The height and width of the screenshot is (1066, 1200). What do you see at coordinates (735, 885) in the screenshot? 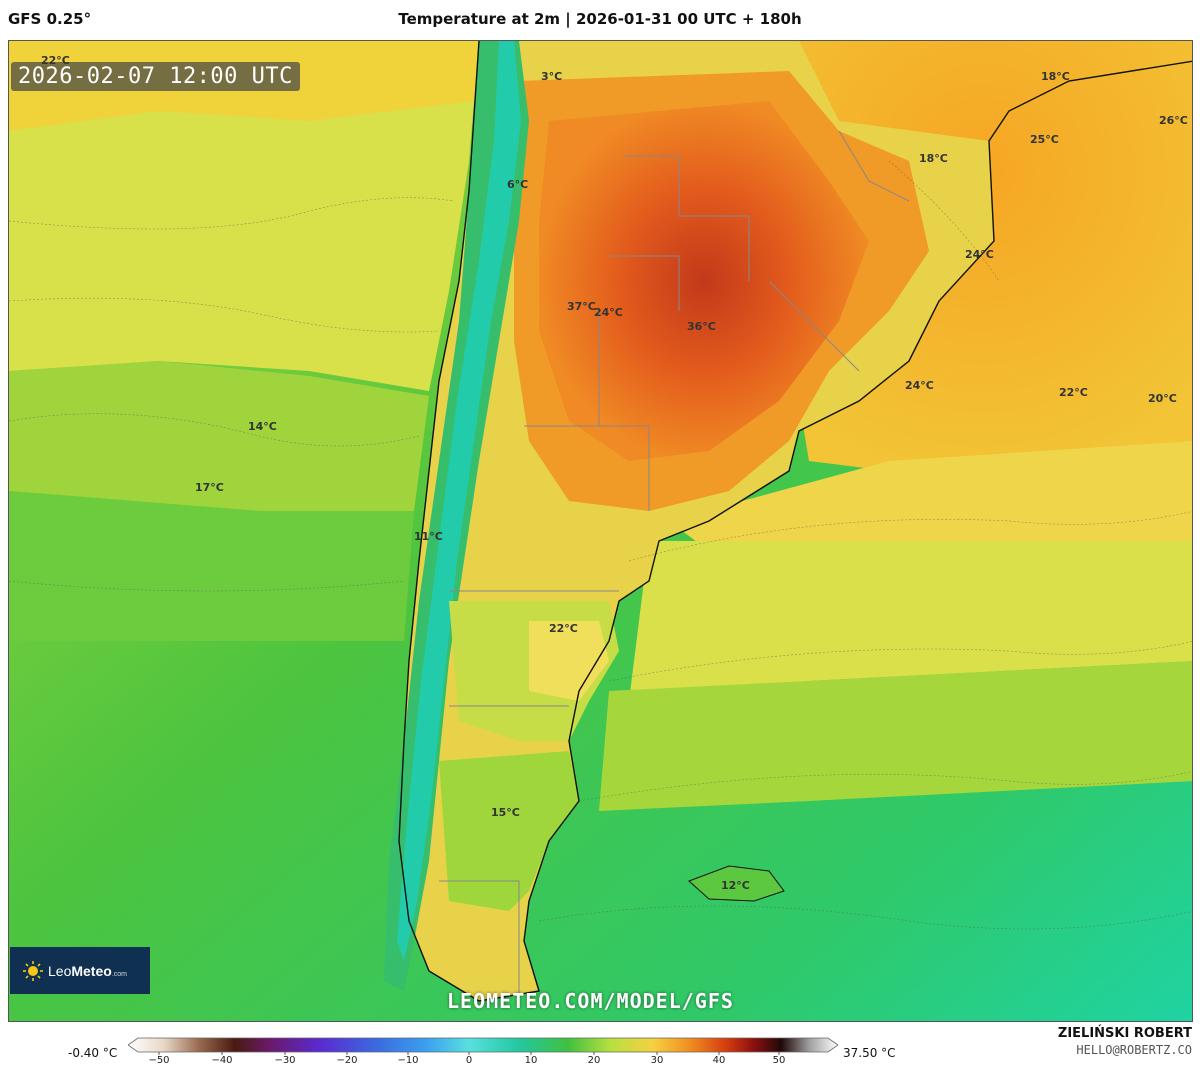
I see `temp-label: 12°C` at bounding box center [735, 885].